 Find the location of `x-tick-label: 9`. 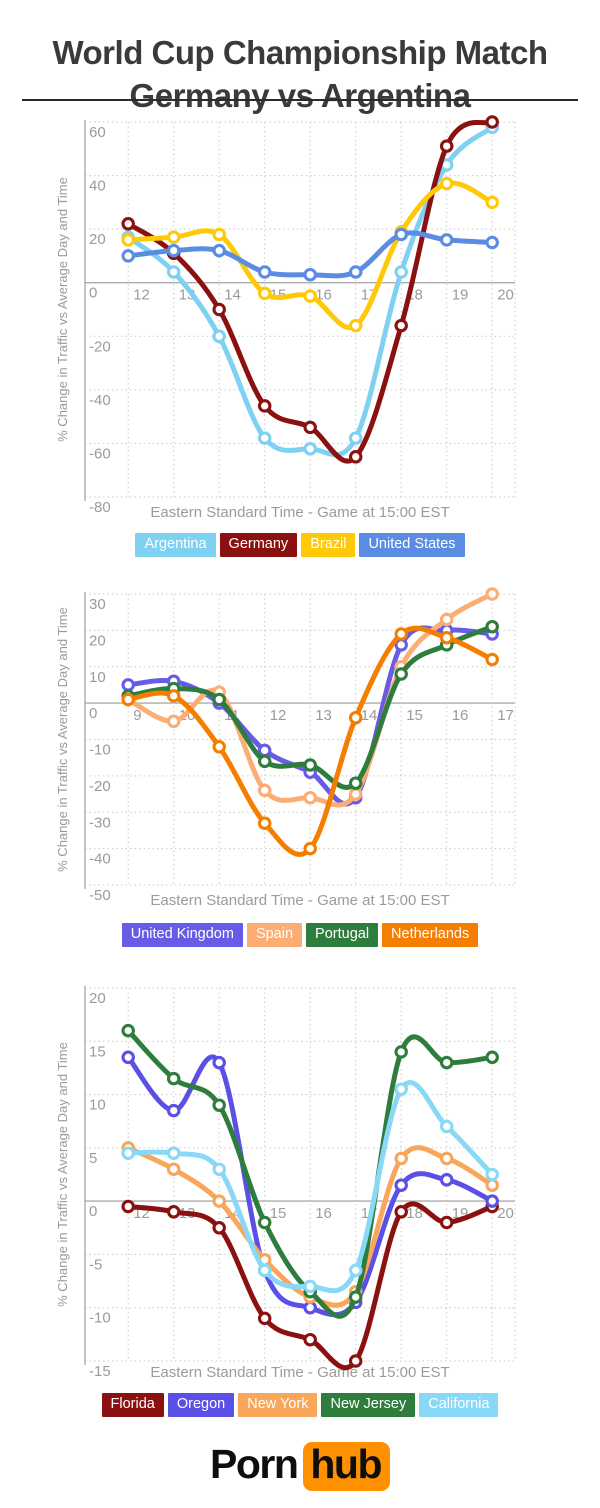

x-tick-label: 9 is located at coordinates (137, 715).